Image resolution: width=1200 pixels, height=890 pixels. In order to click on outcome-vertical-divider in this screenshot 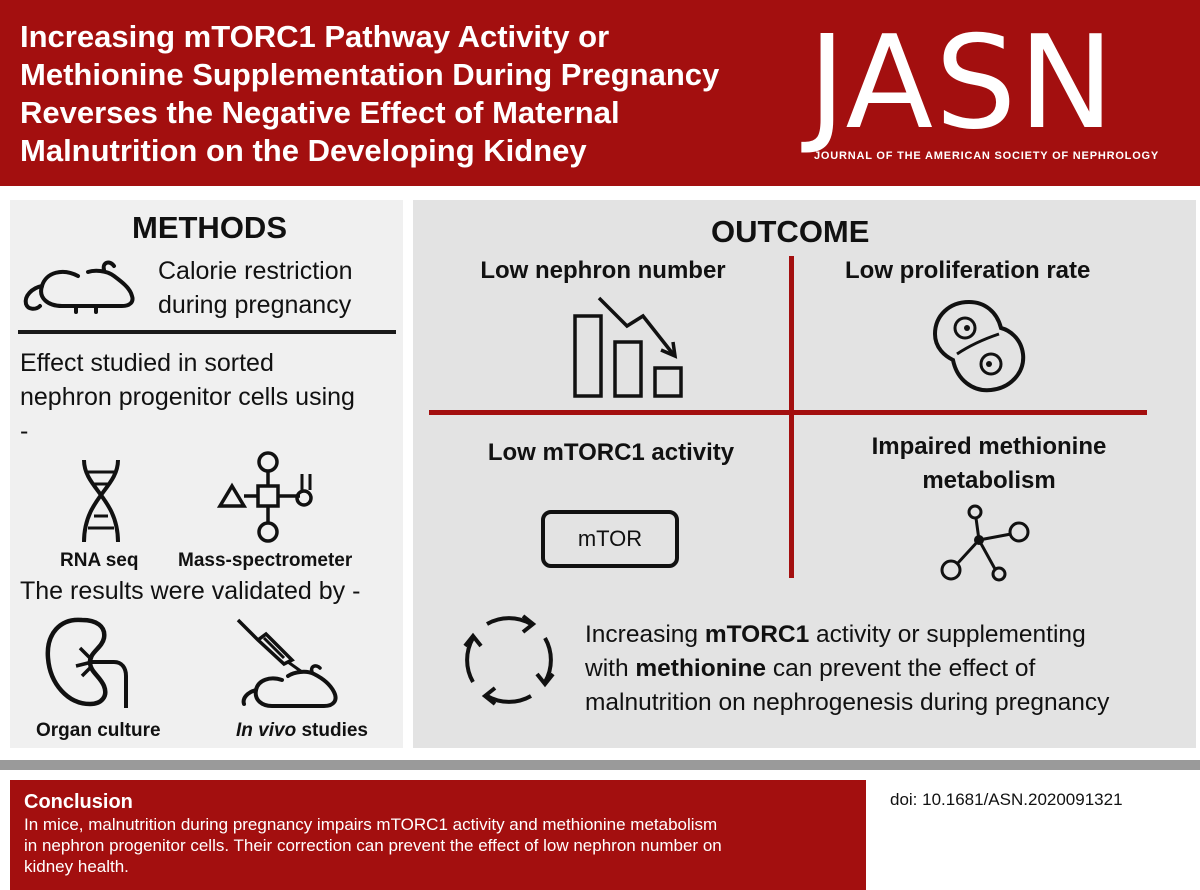, I will do `click(791, 417)`.